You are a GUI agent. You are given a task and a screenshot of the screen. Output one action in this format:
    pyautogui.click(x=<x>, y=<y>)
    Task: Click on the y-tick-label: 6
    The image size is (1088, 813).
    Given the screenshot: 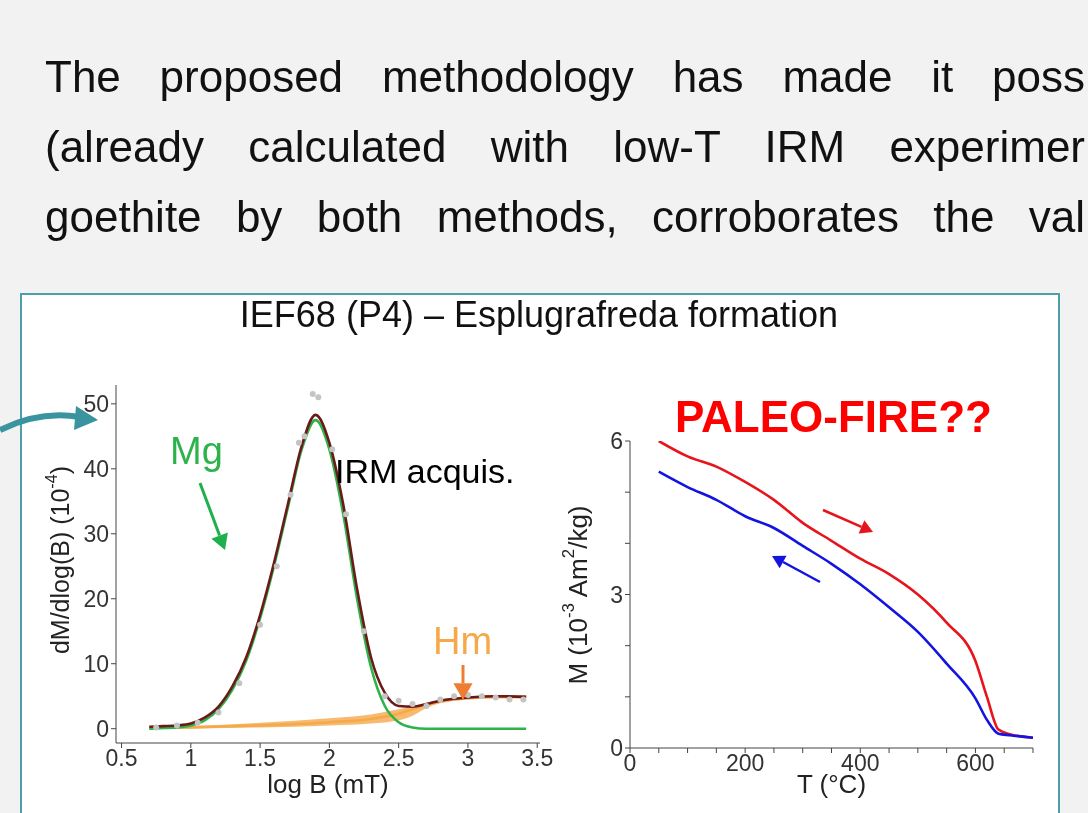 What is the action you would take?
    pyautogui.click(x=616, y=441)
    